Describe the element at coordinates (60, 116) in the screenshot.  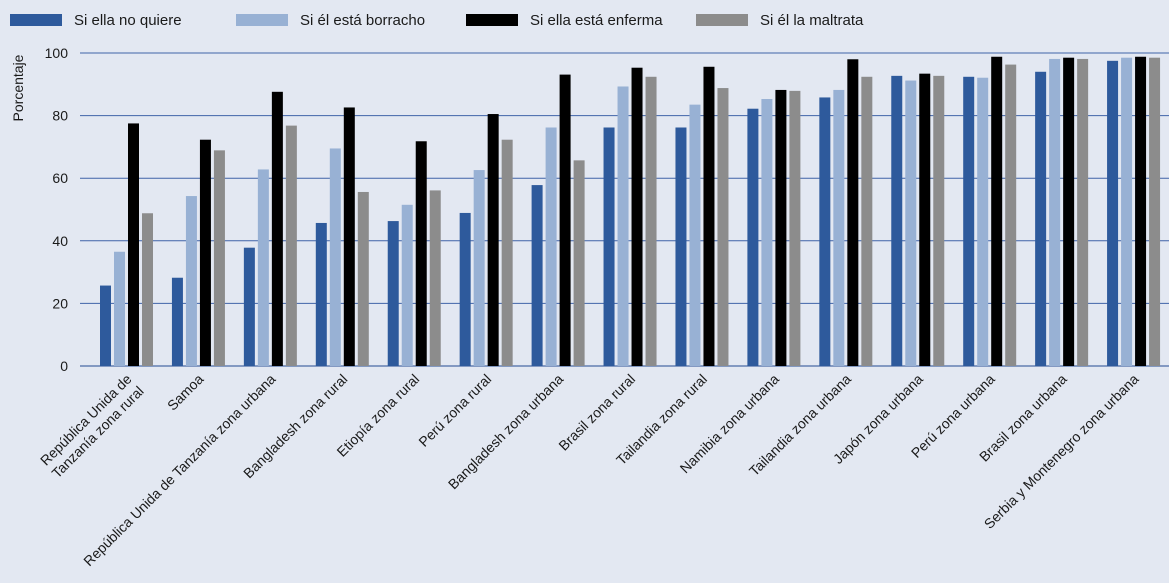
I see `y-tick-label: 80` at that location.